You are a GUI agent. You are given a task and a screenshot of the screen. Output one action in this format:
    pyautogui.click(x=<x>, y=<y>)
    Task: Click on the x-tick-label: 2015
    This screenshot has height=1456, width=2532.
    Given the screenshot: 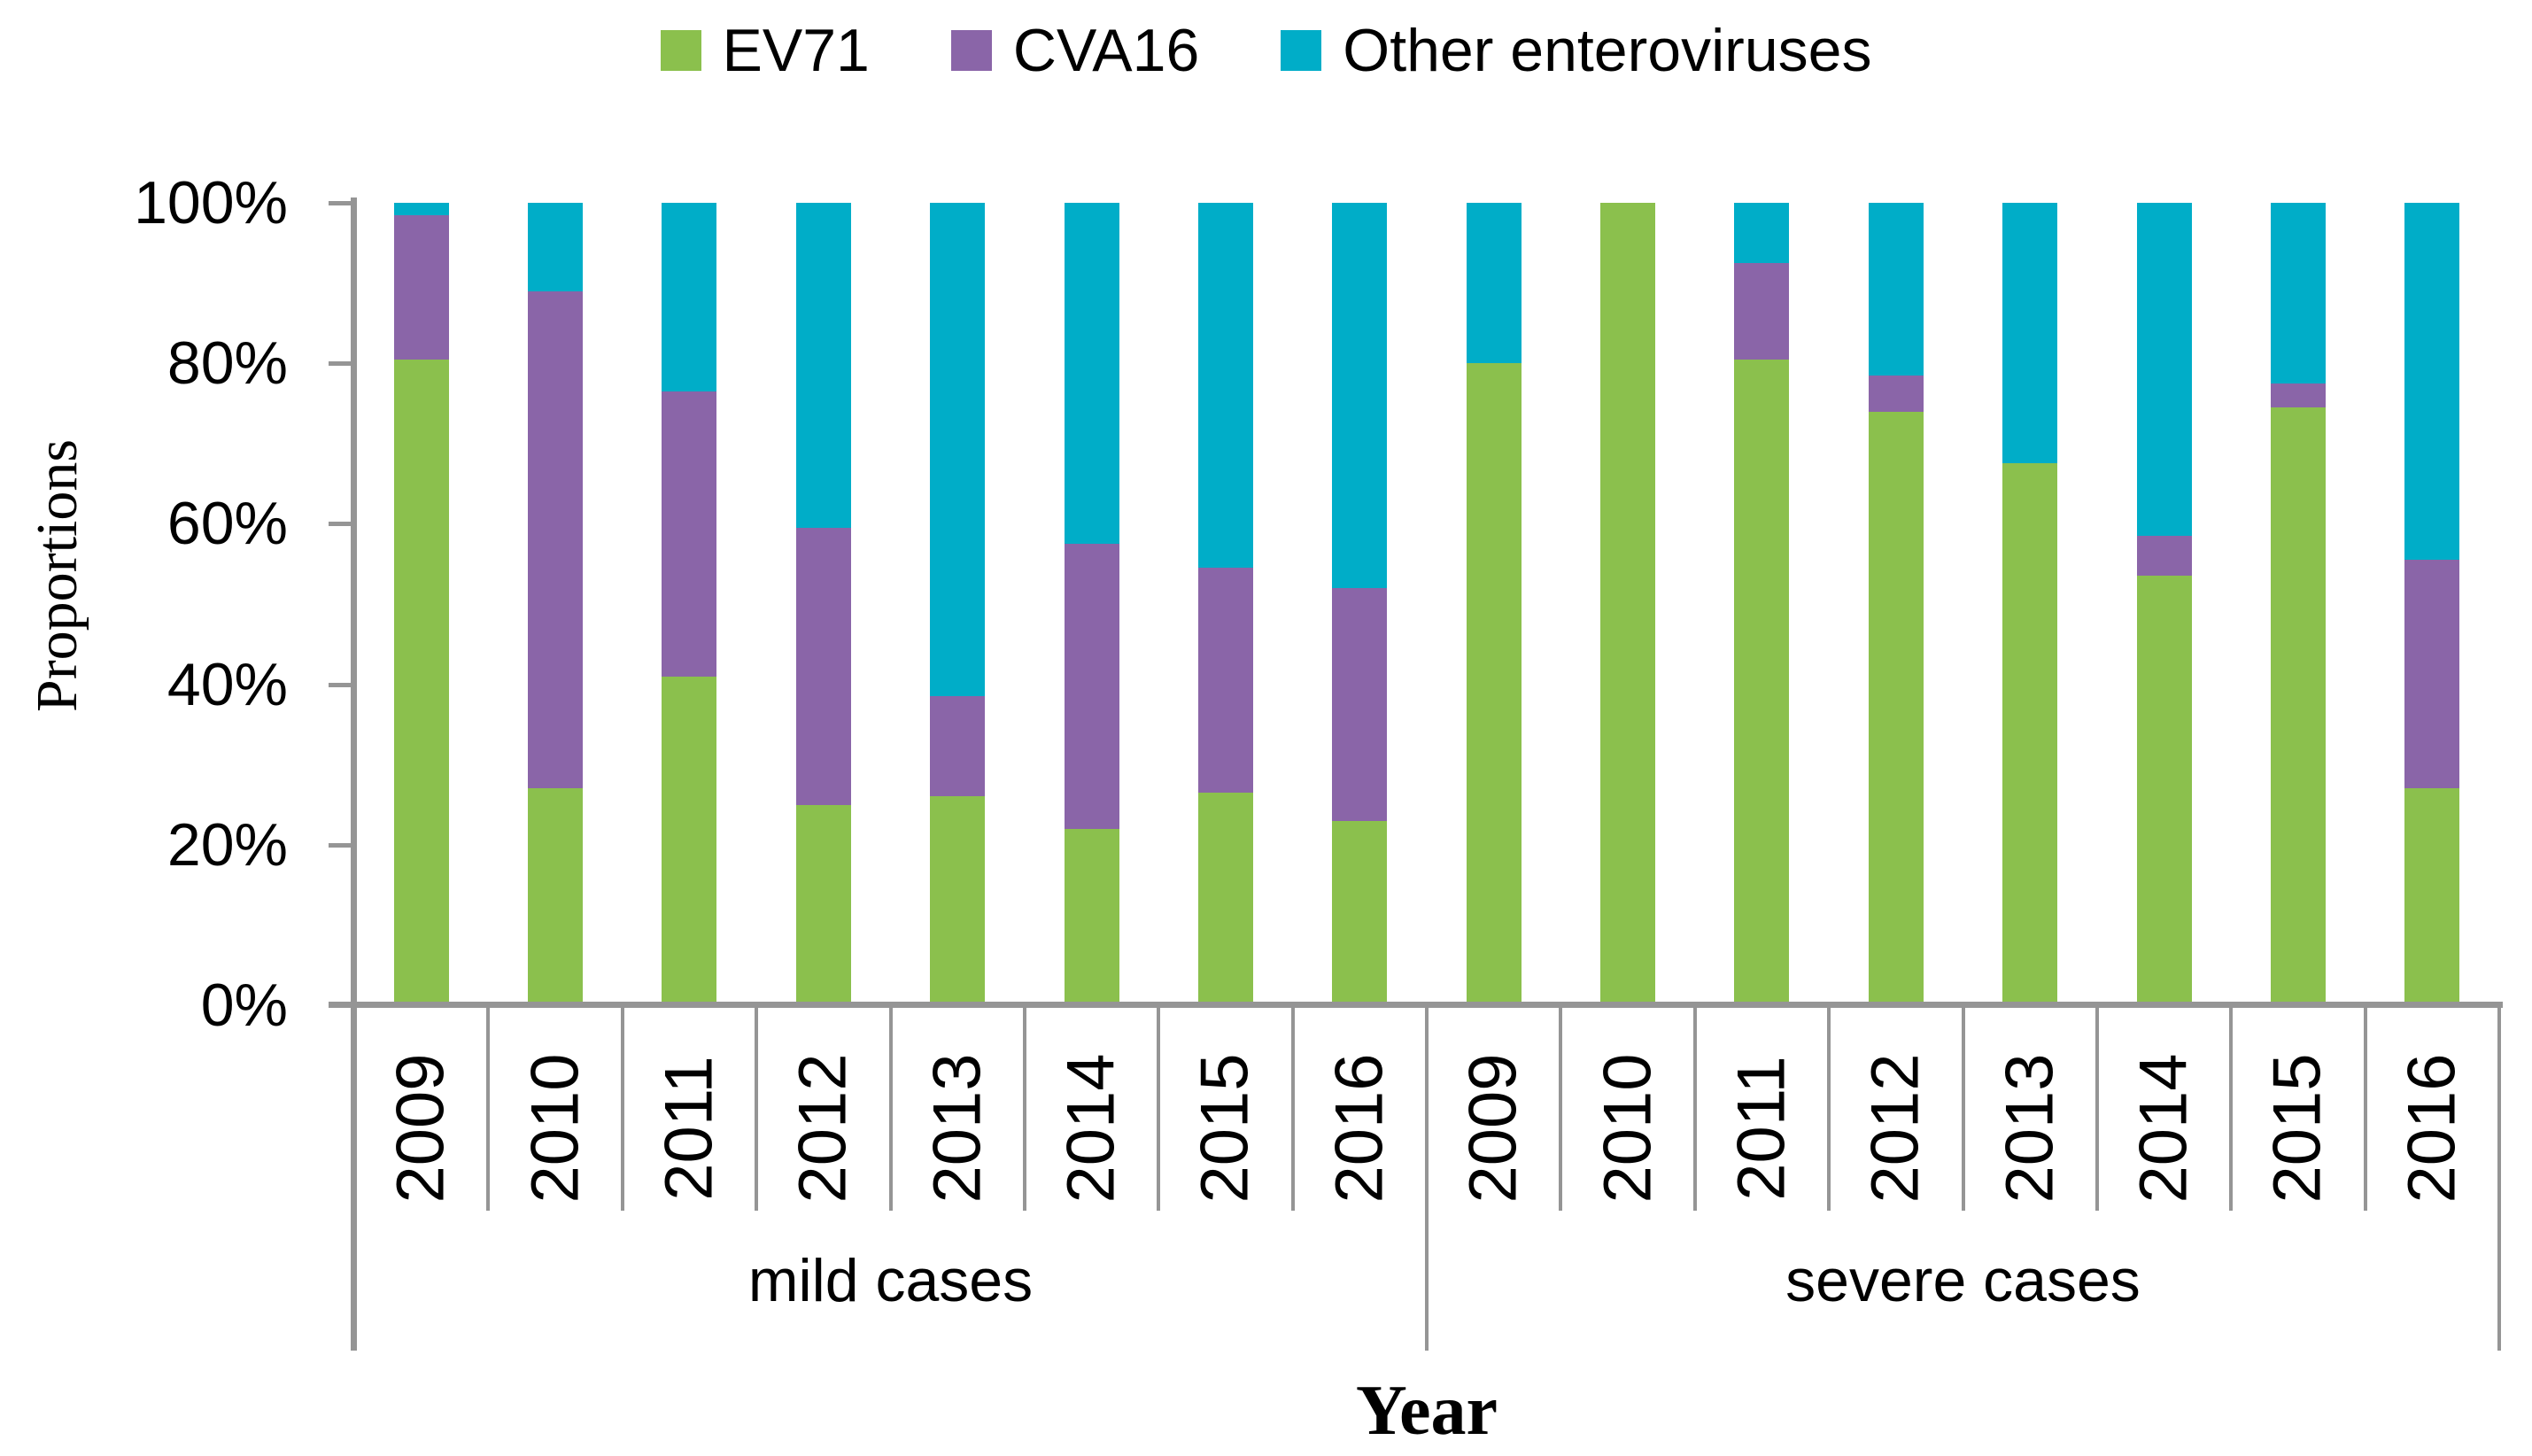 What is the action you would take?
    pyautogui.click(x=1225, y=1128)
    